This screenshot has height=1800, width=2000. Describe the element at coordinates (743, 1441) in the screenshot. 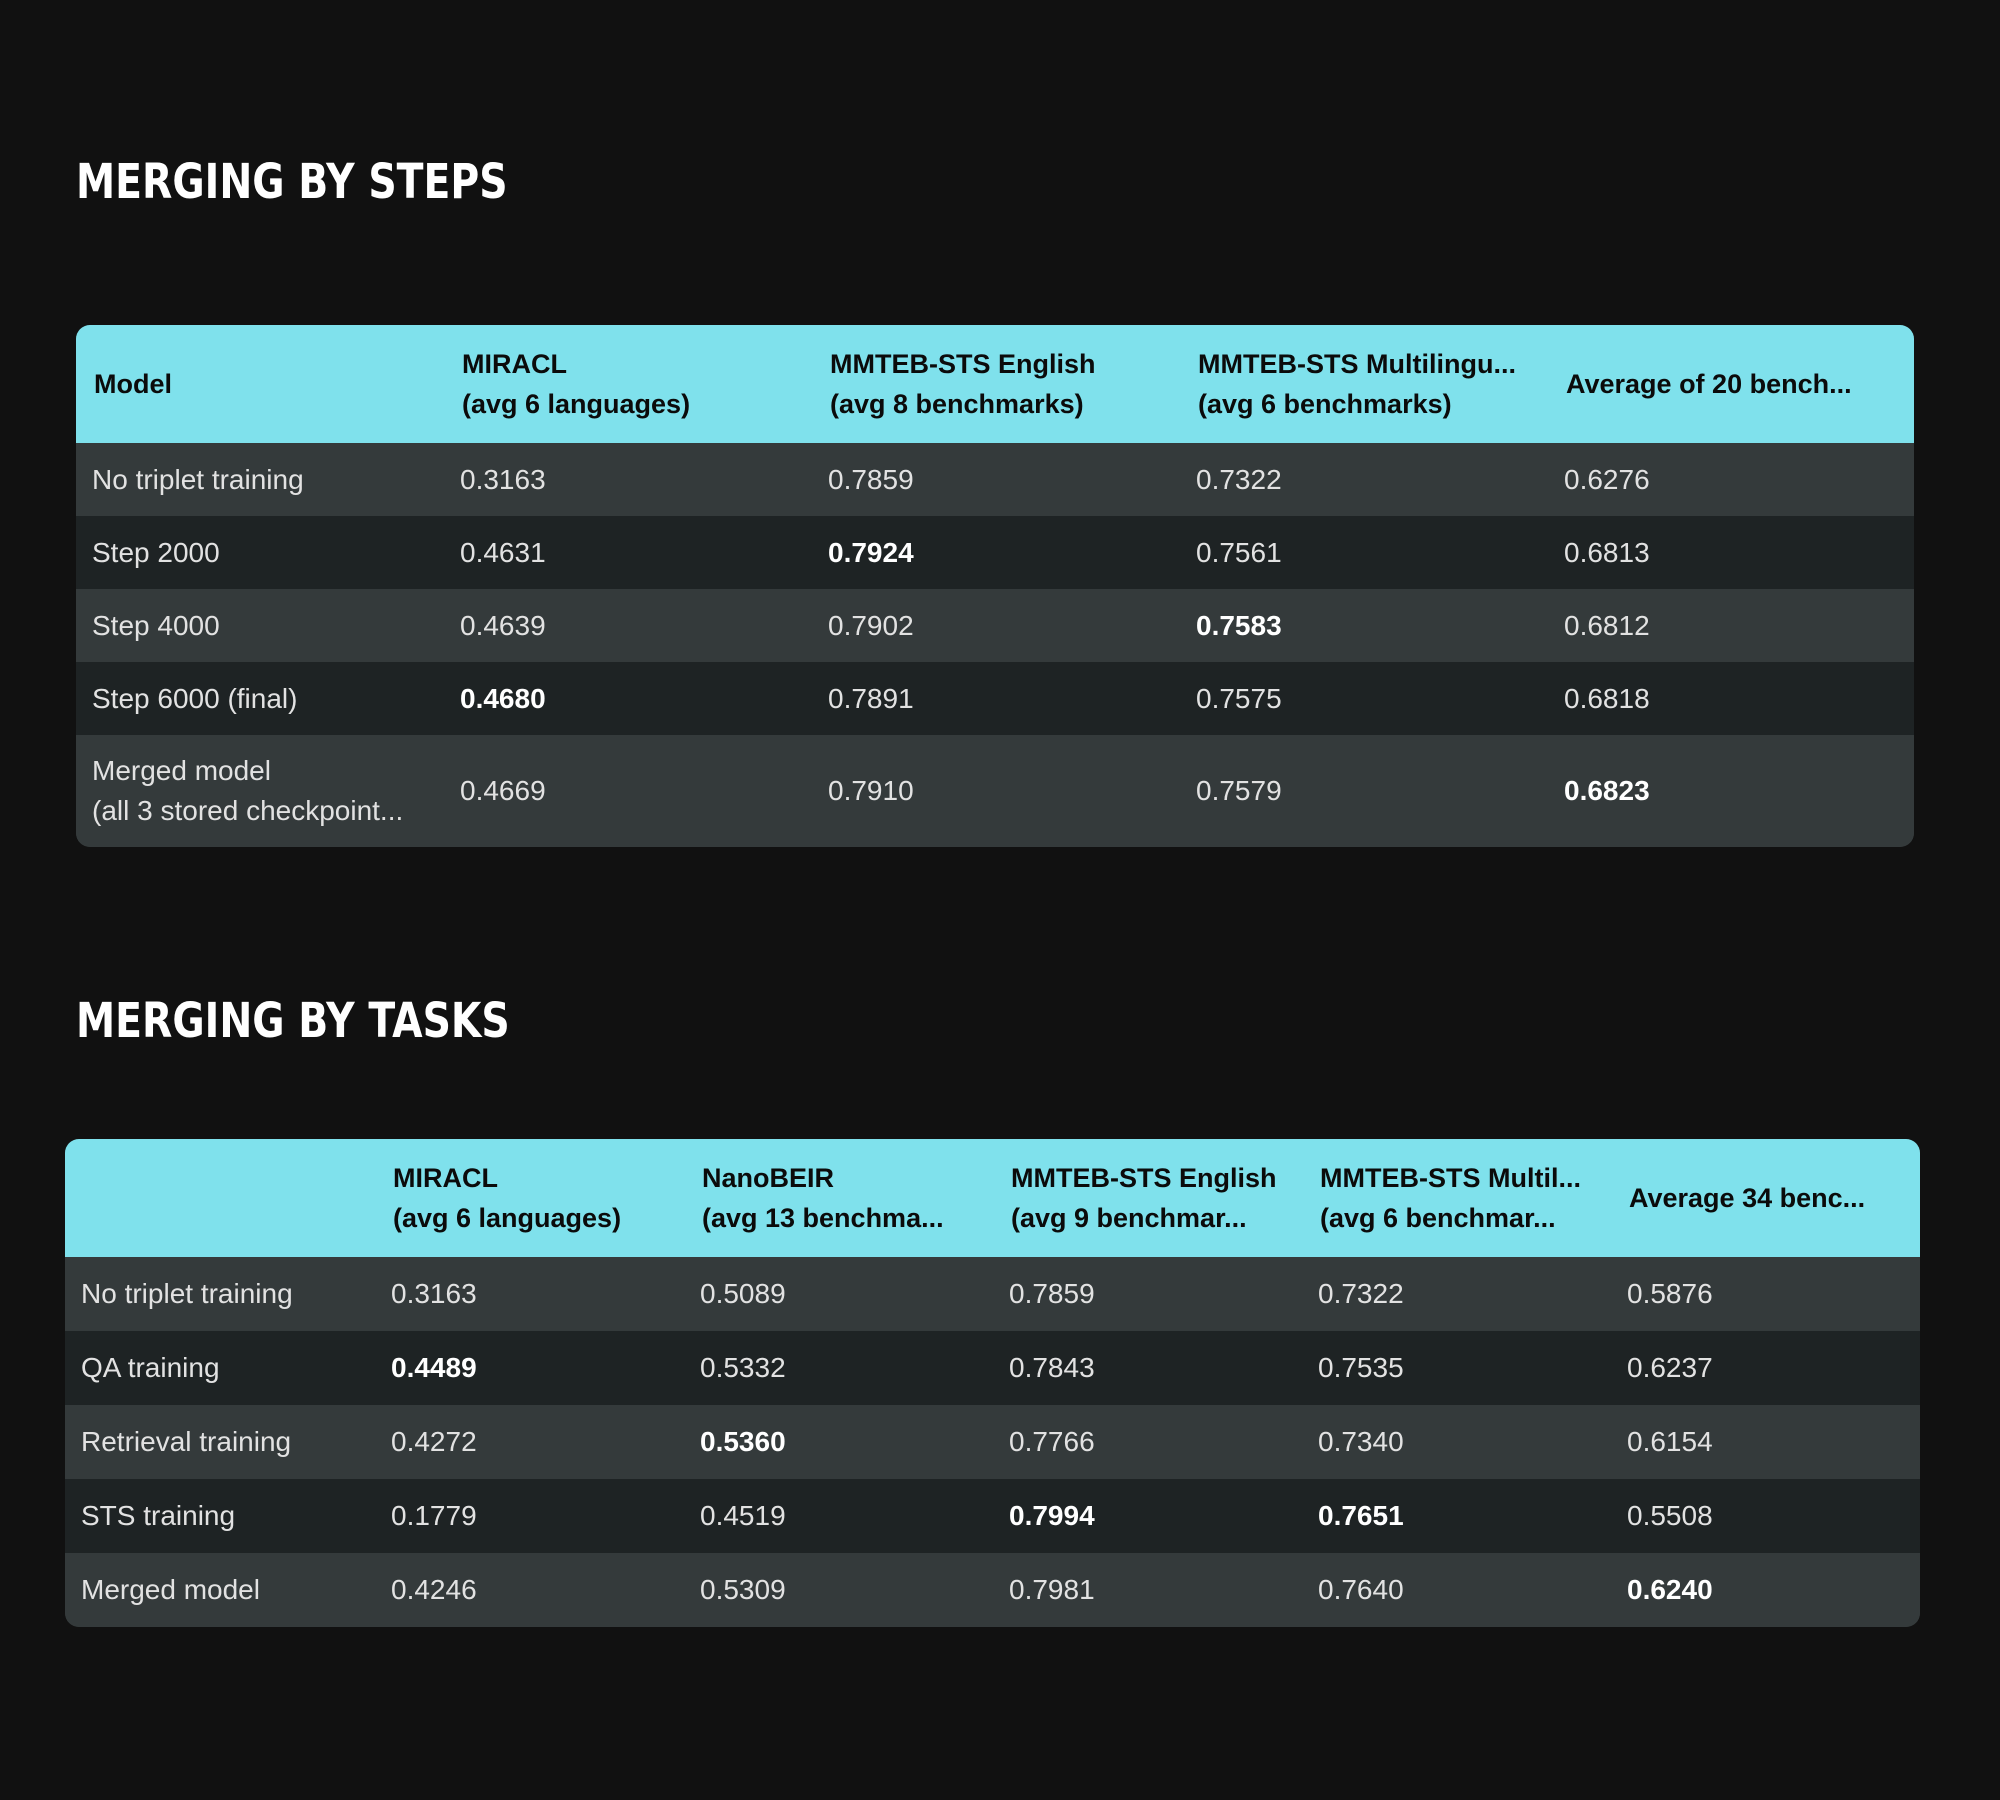

I see `cell-nanobeir: 0.5360` at that location.